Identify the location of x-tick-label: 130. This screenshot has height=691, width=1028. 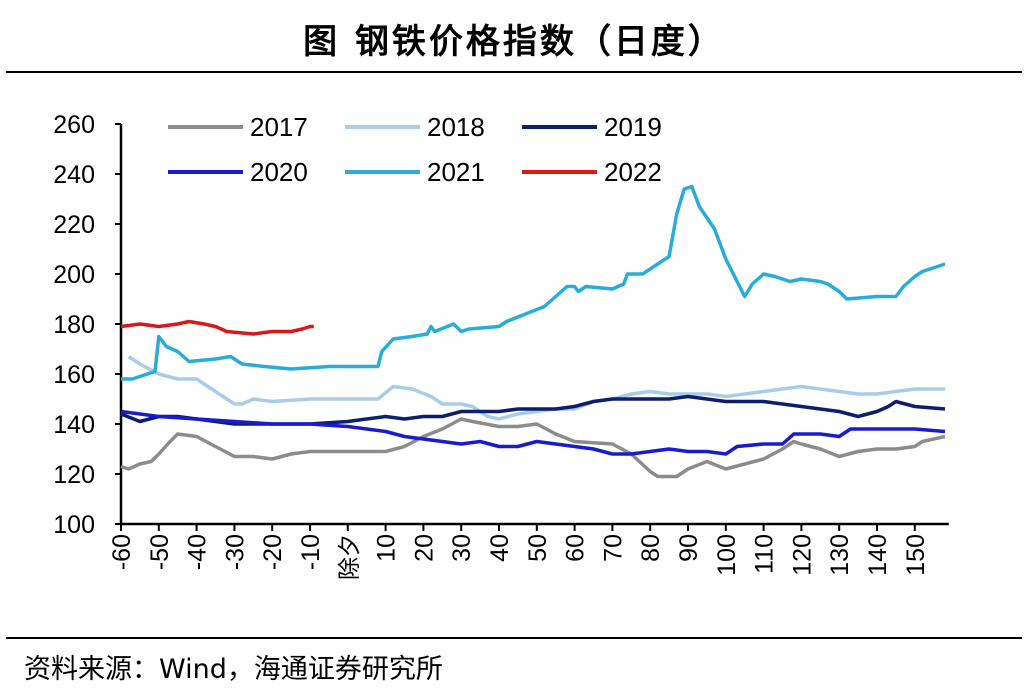
(840, 555).